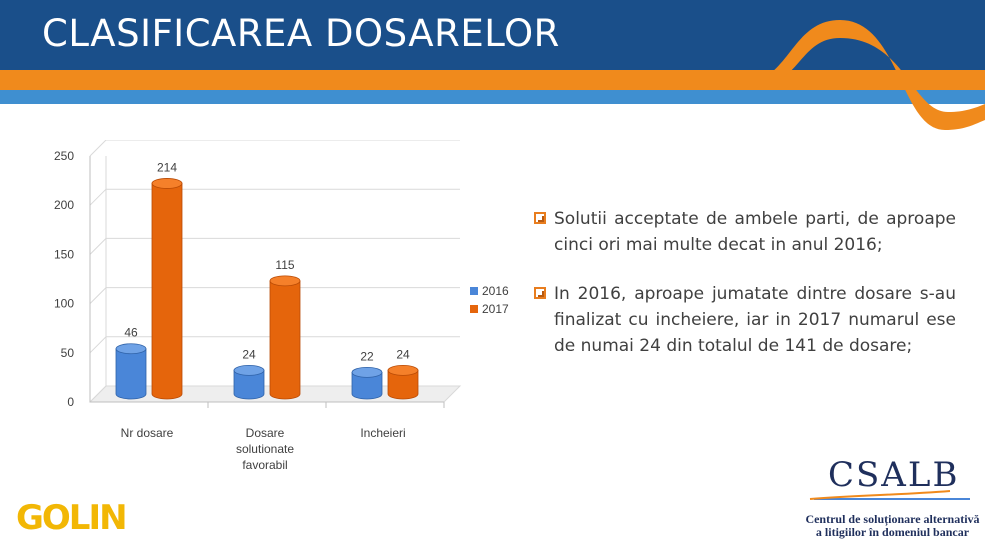 This screenshot has height=554, width=985. Describe the element at coordinates (264, 465) in the screenshot. I see `x-tick-label: favorabil` at that location.